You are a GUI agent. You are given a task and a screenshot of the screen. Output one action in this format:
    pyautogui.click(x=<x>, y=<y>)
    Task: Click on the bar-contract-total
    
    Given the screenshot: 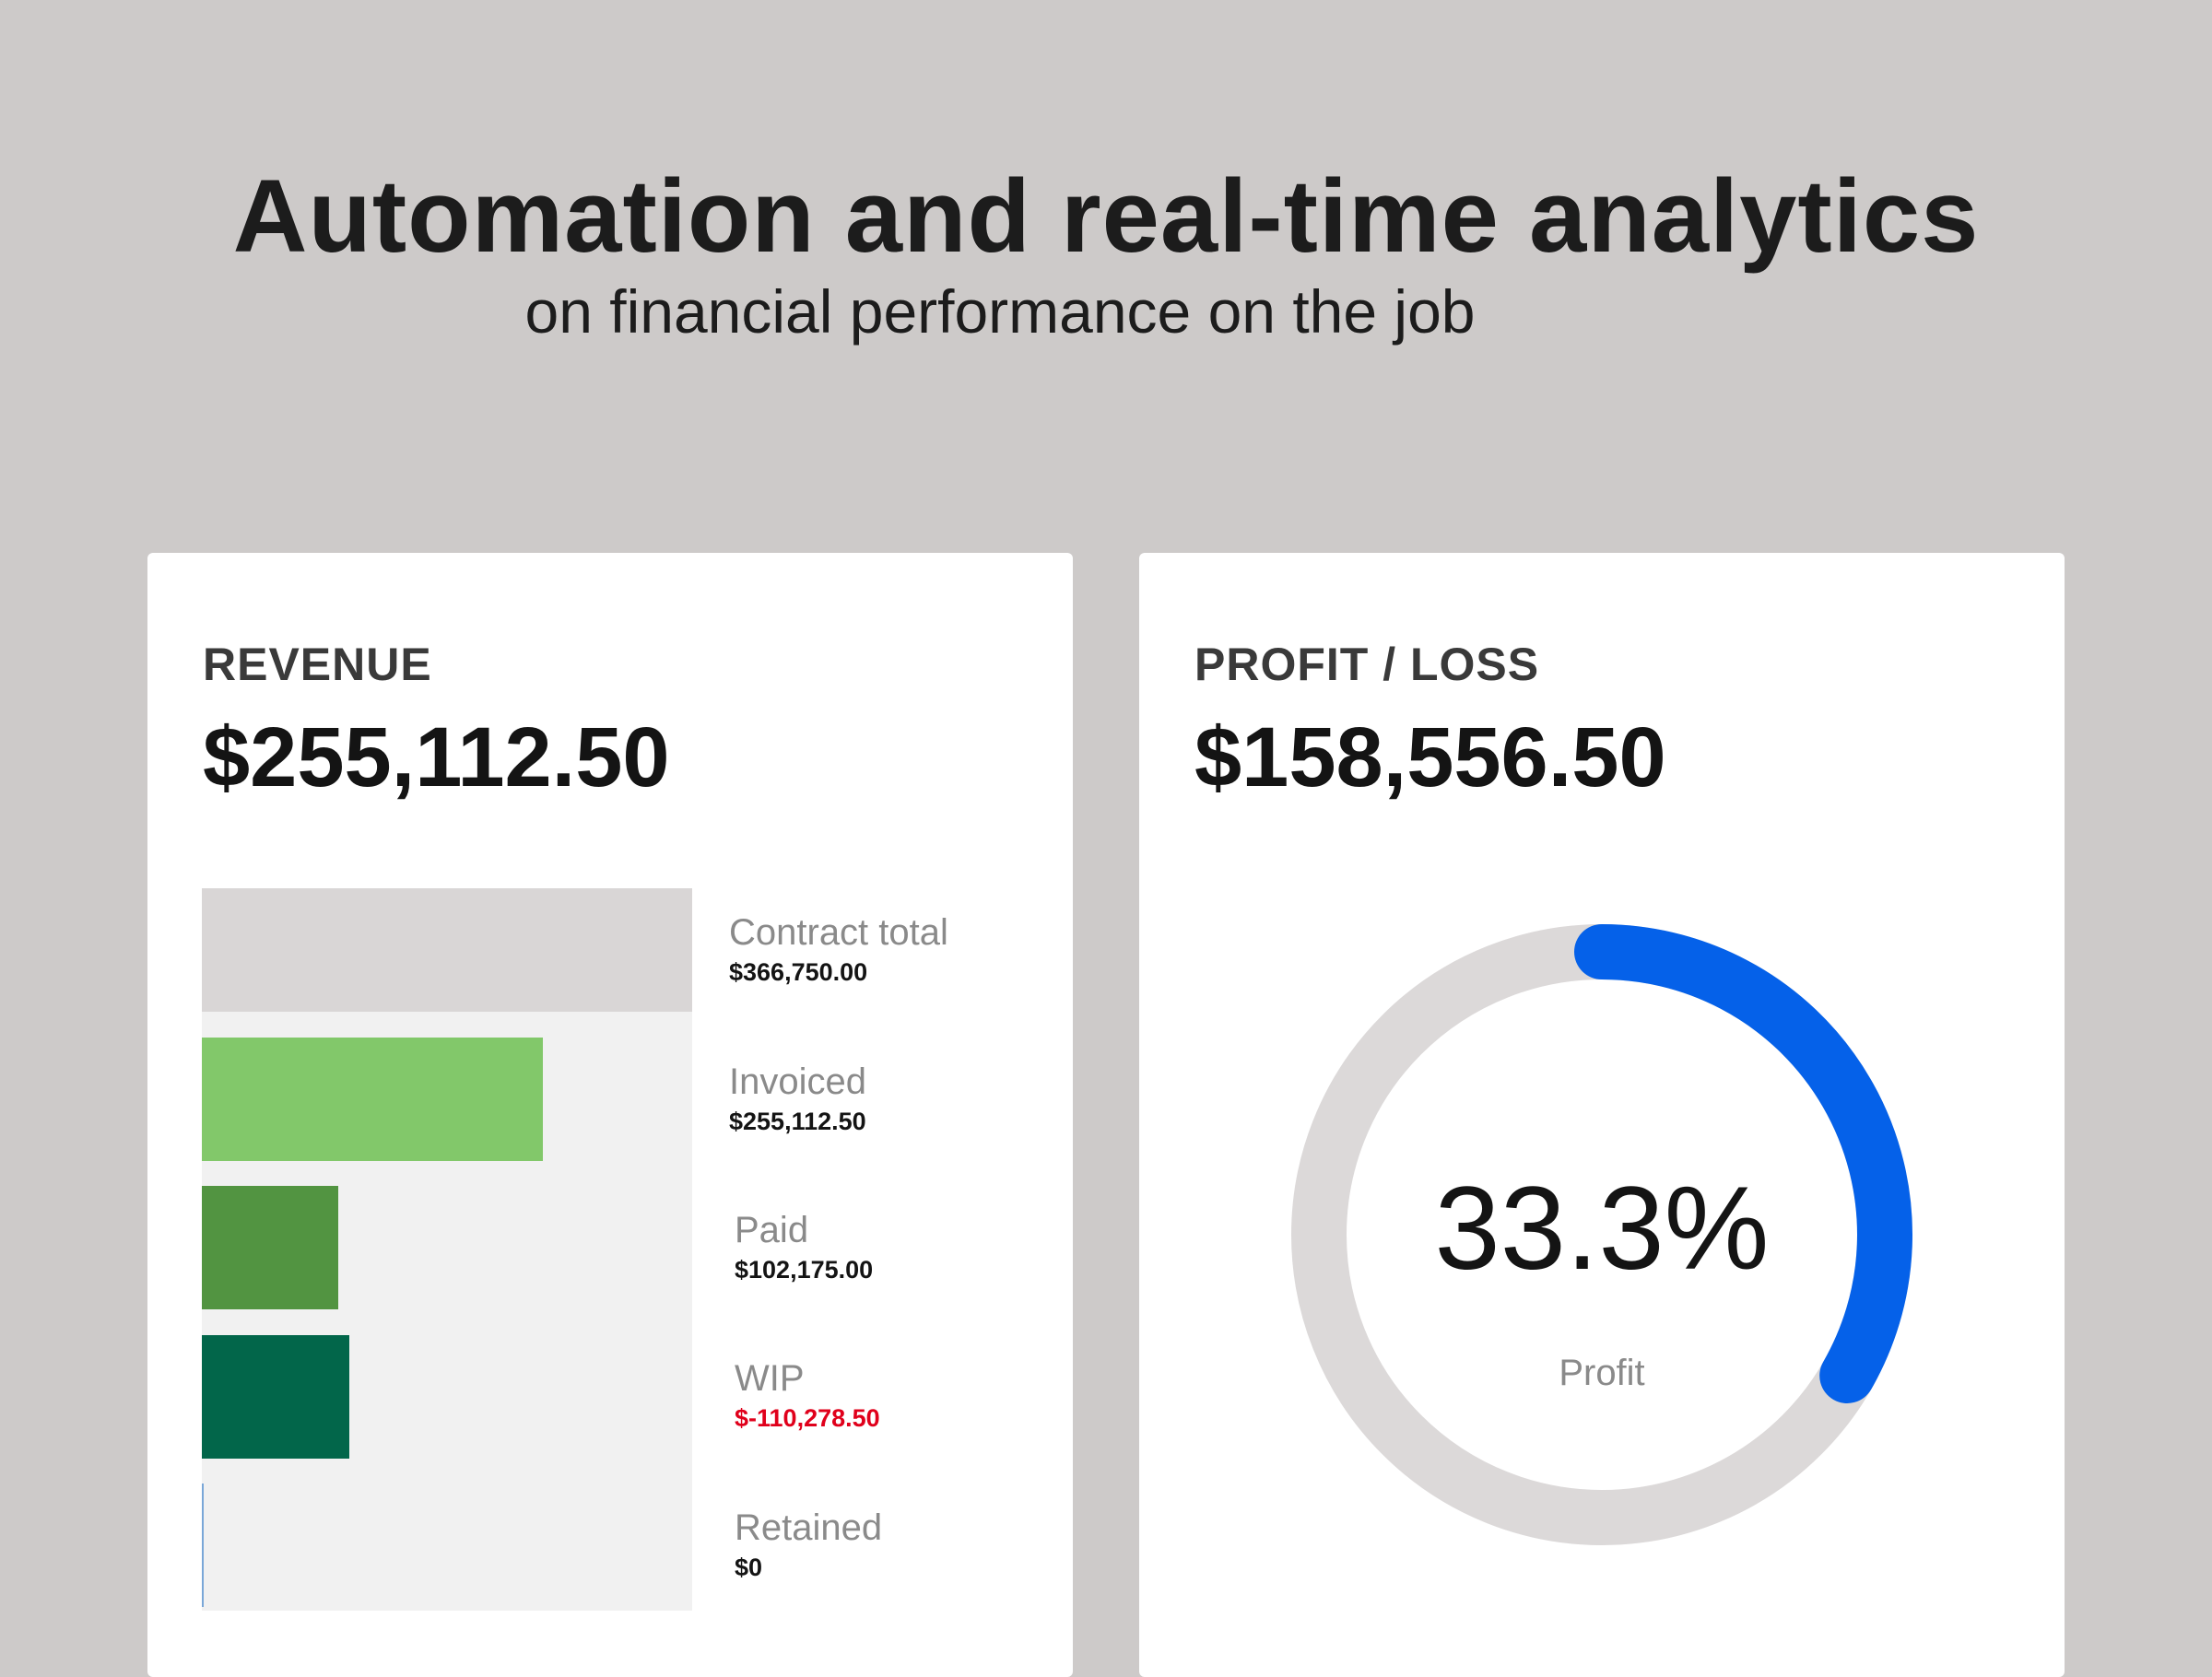 What is the action you would take?
    pyautogui.click(x=447, y=950)
    